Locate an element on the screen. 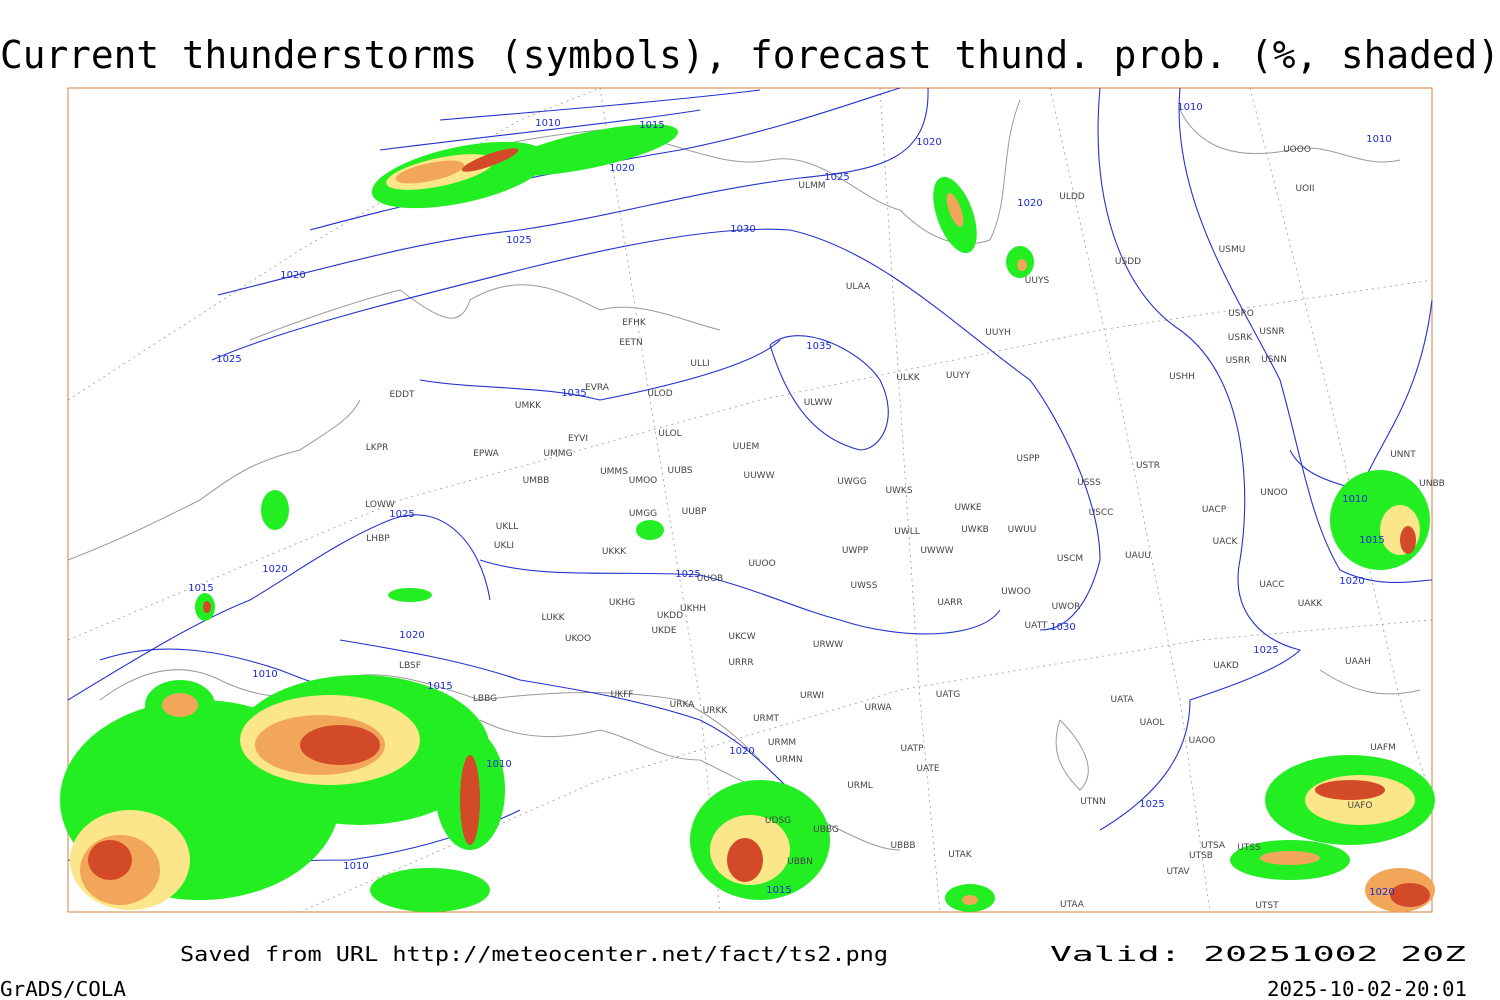 This screenshot has width=1500, height=1000. station-label: ULKK is located at coordinates (908, 378).